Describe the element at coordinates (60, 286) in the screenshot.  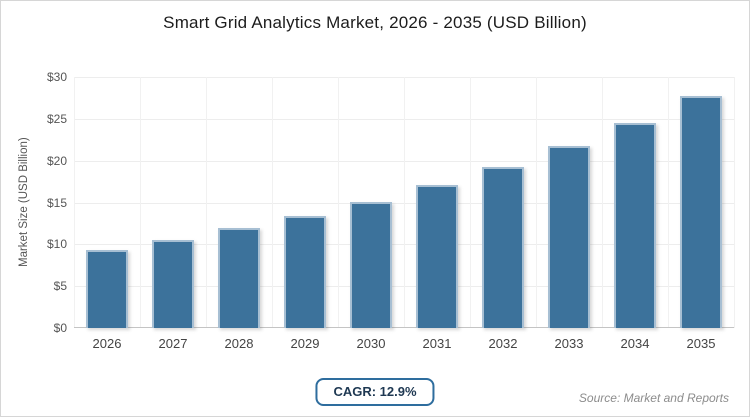
I see `y-tick-label: $5` at that location.